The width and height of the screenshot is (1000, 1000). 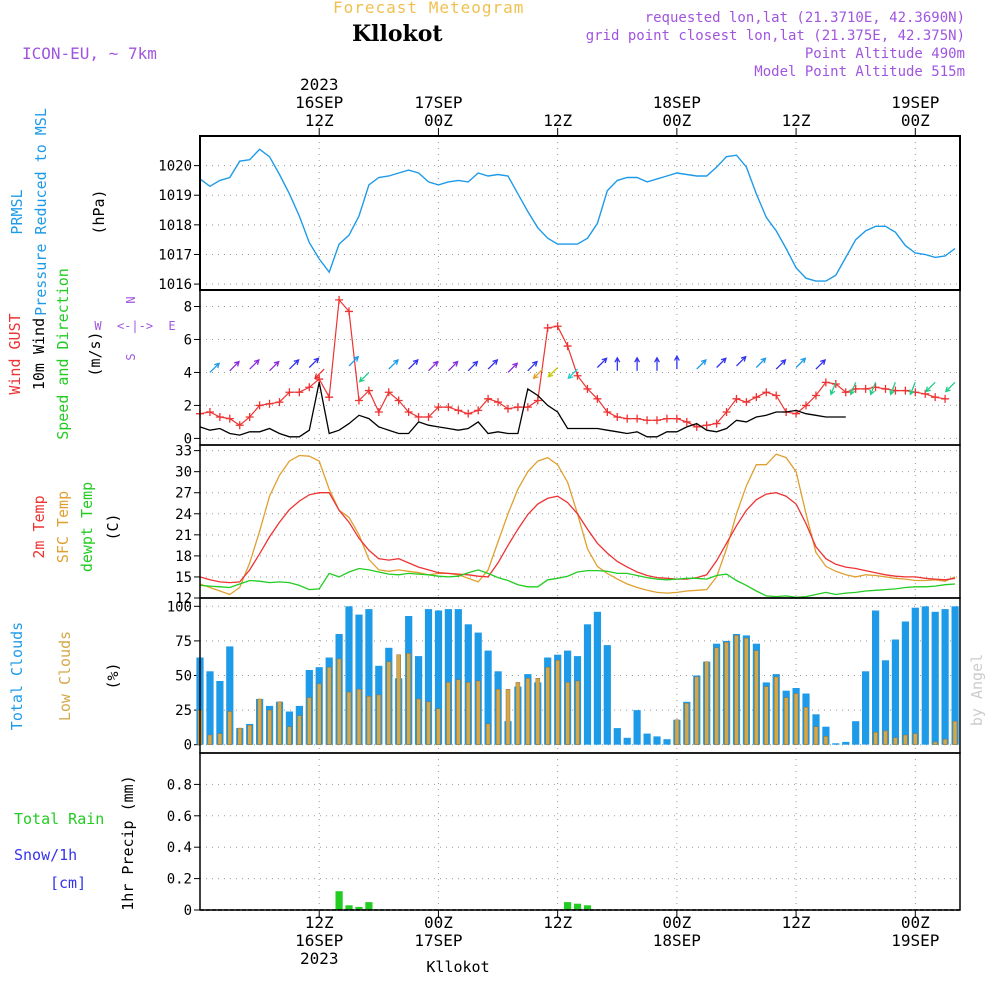 I want to click on sfc-temp-line, so click(x=577, y=524).